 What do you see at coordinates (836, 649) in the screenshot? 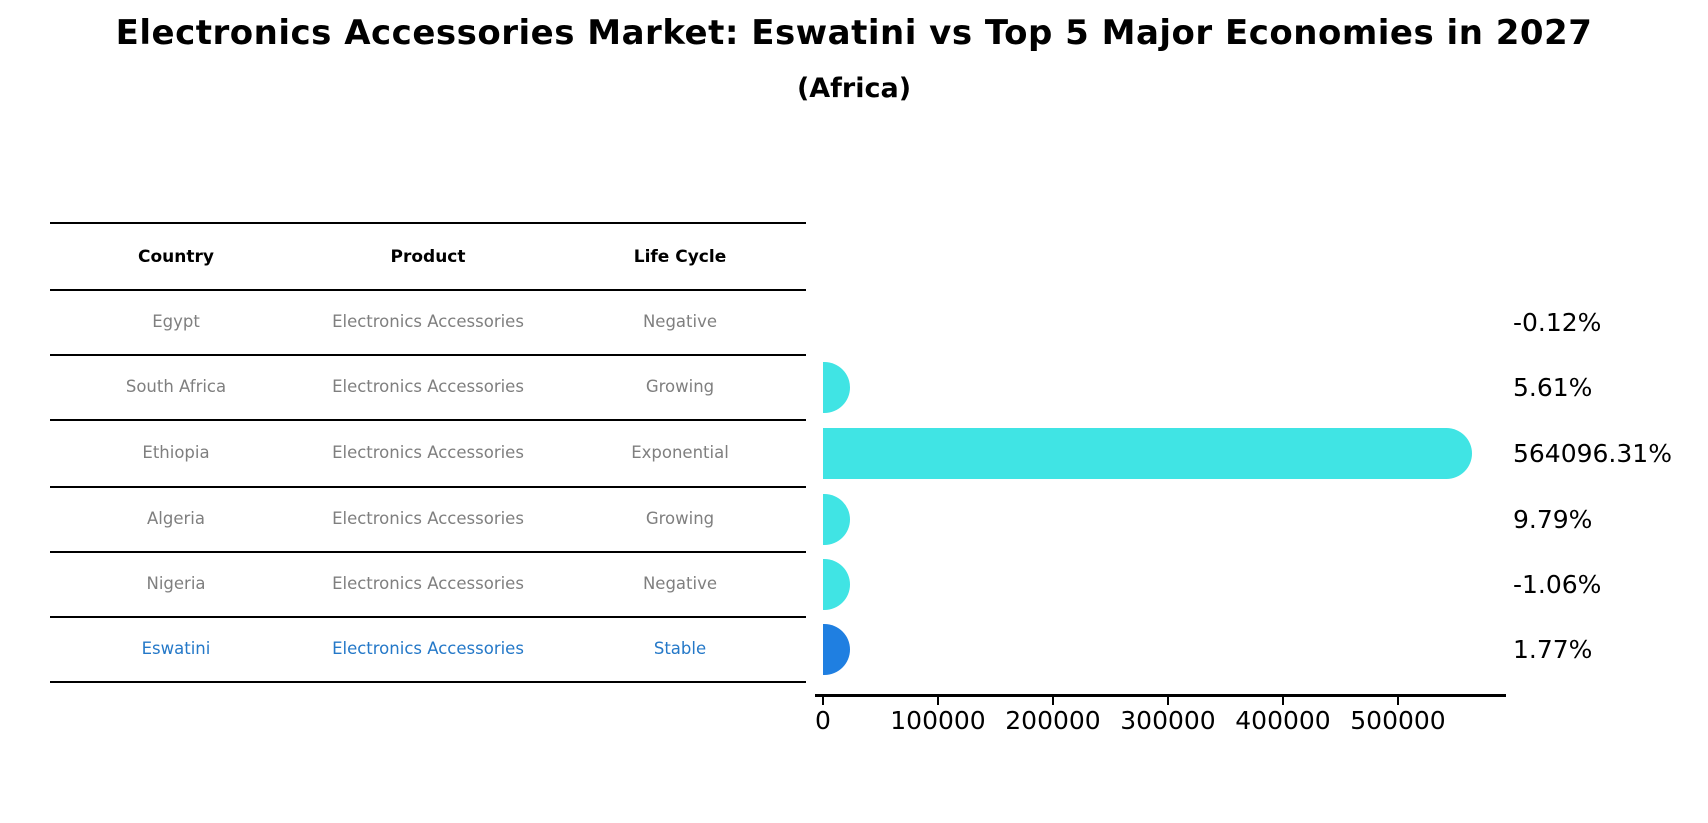
I see `bar-eswatini` at bounding box center [836, 649].